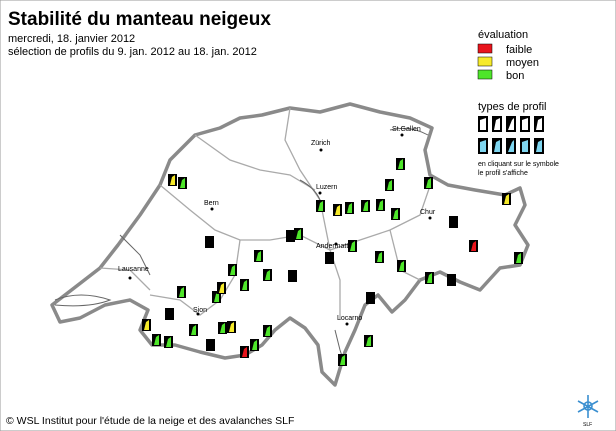 The image size is (616, 431). I want to click on city-label: Zürich, so click(321, 143).